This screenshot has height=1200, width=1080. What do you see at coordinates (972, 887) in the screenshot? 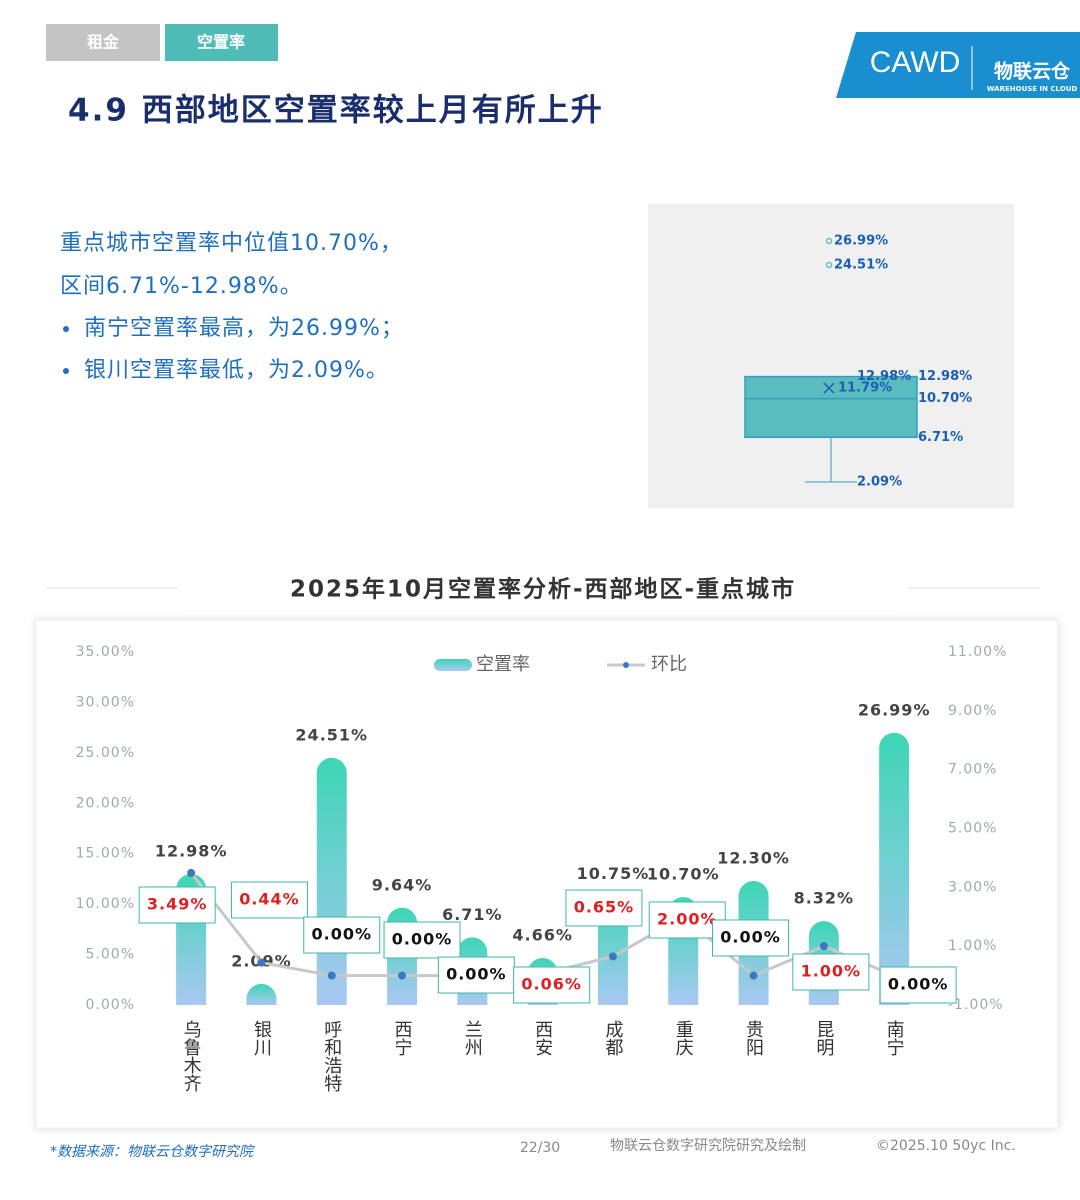
I see `y2-tick-label: 3.00%` at bounding box center [972, 887].